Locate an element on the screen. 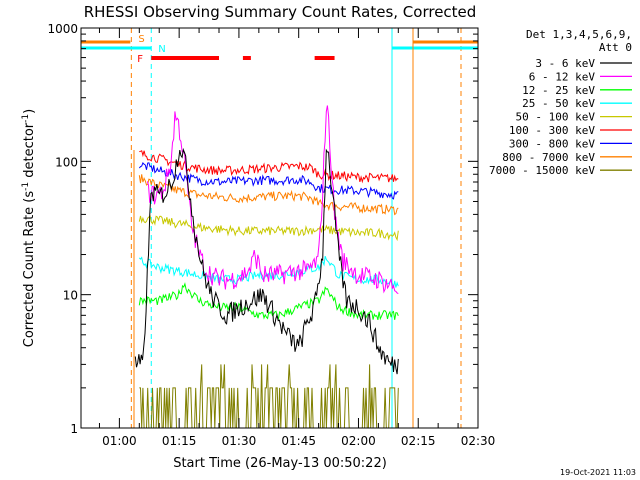 This screenshot has height=480, width=640. legend-label-7: 300 - 800 keV is located at coordinates (552, 143).